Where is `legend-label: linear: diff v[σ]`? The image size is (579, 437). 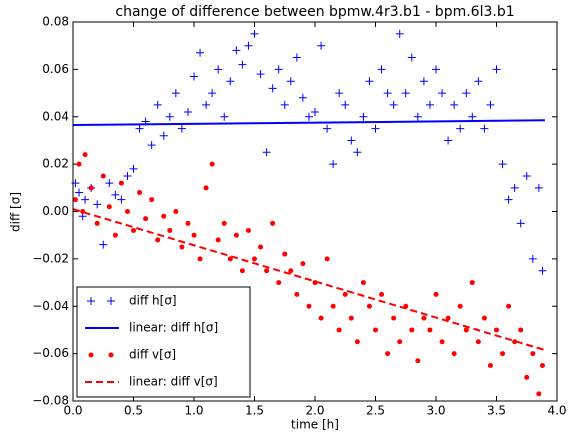
legend-label: linear: diff v[σ] is located at coordinates (173, 382).